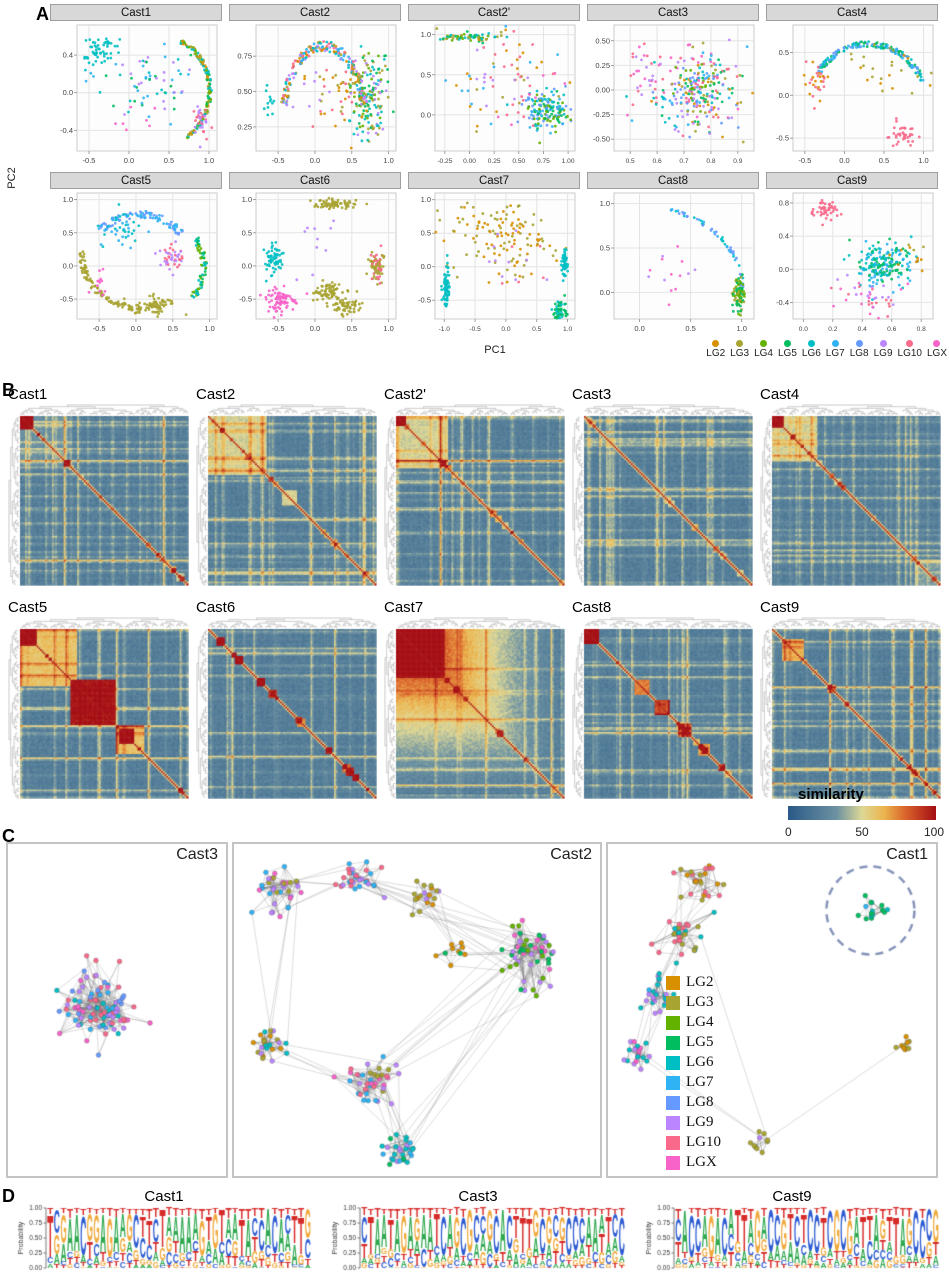 Image resolution: width=949 pixels, height=1280 pixels. What do you see at coordinates (139, 94) in the screenshot?
I see `pca-plot: -0.5 0.0 0.5 1.0 -0.4 0.0 0.4` at bounding box center [139, 94].